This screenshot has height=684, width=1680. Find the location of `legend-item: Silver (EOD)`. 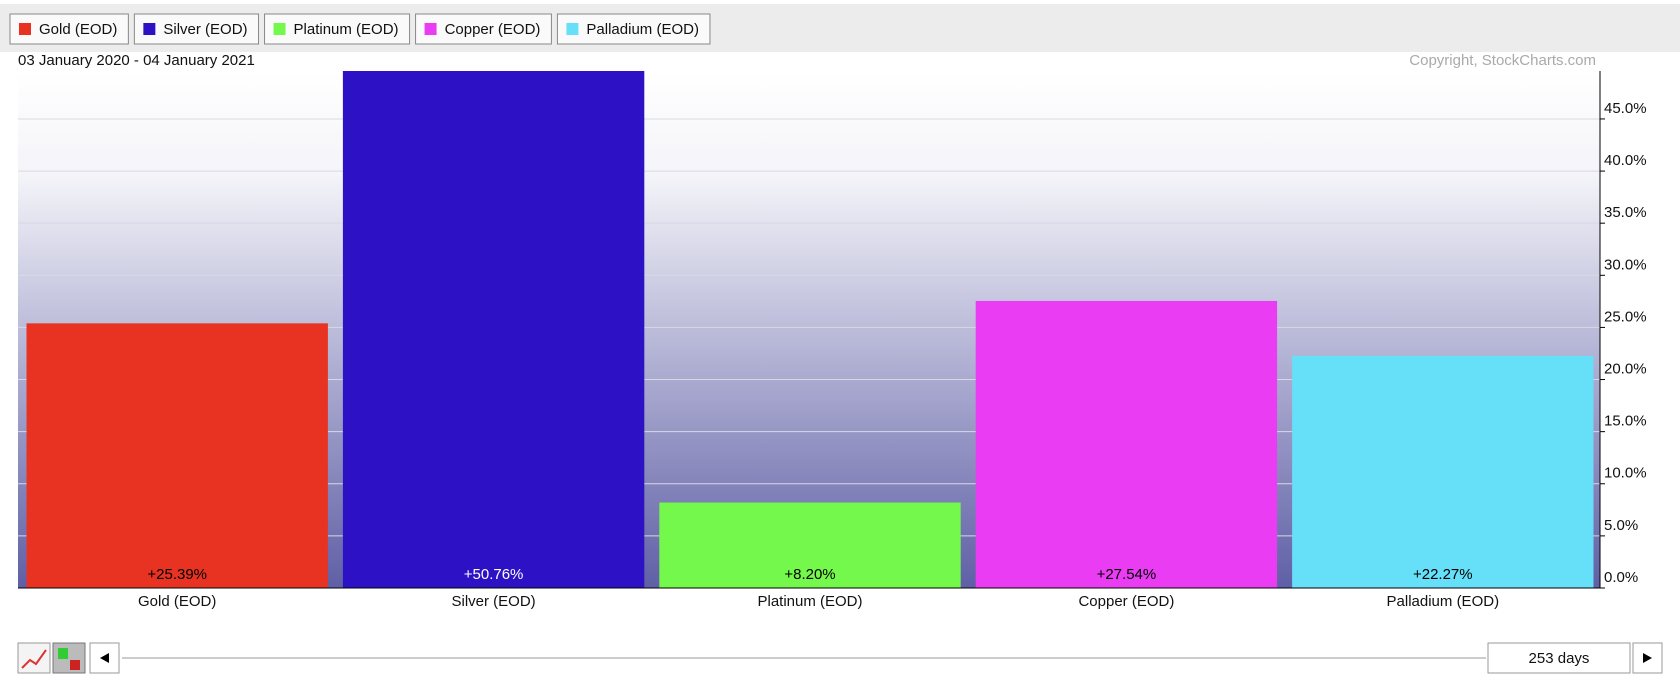

legend-item: Silver (EOD) is located at coordinates (196, 29).